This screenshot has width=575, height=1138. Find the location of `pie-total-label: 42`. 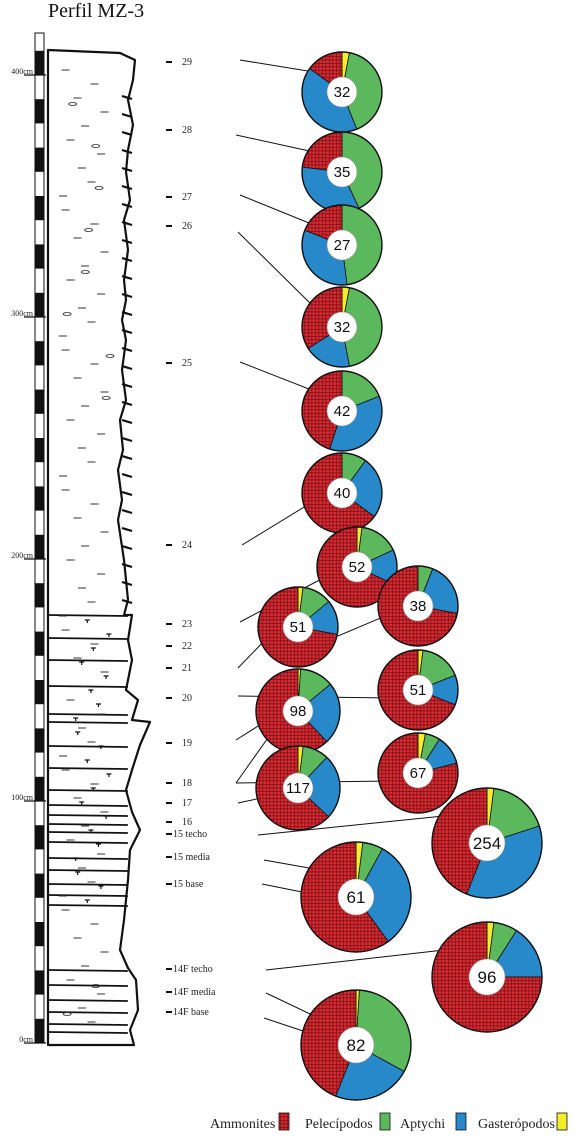

pie-total-label: 42 is located at coordinates (342, 411).